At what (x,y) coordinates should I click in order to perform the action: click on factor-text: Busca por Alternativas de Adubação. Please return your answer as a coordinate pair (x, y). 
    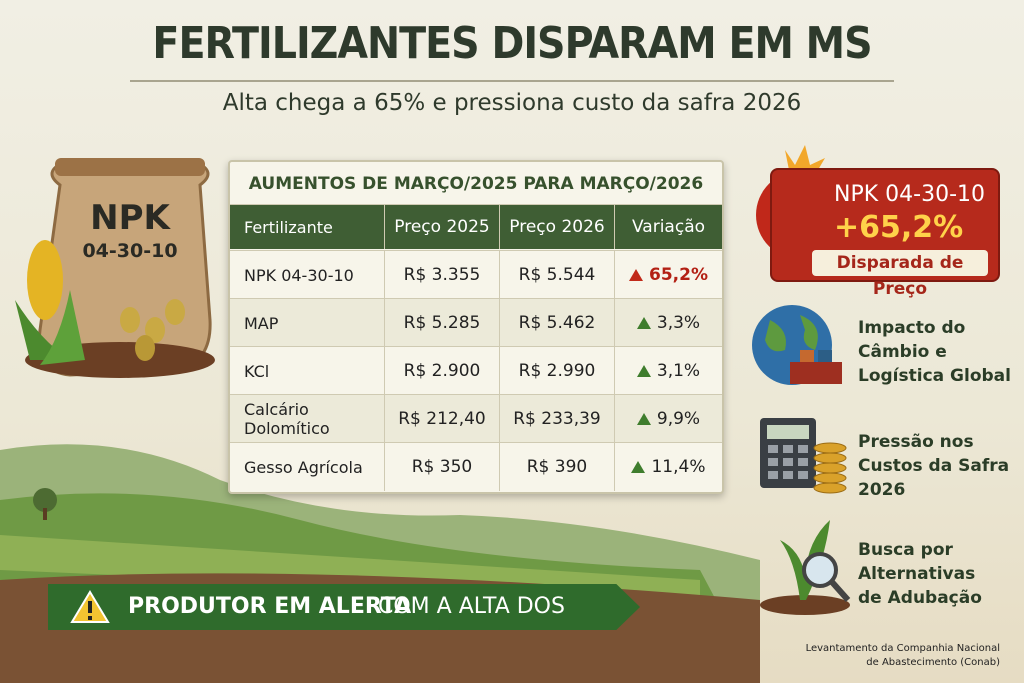
    Looking at the image, I should click on (920, 574).